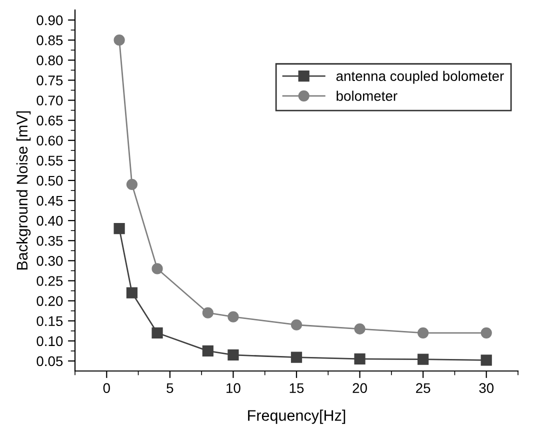 This screenshot has width=533, height=429. I want to click on y-tick-label: 0.65, so click(49, 121).